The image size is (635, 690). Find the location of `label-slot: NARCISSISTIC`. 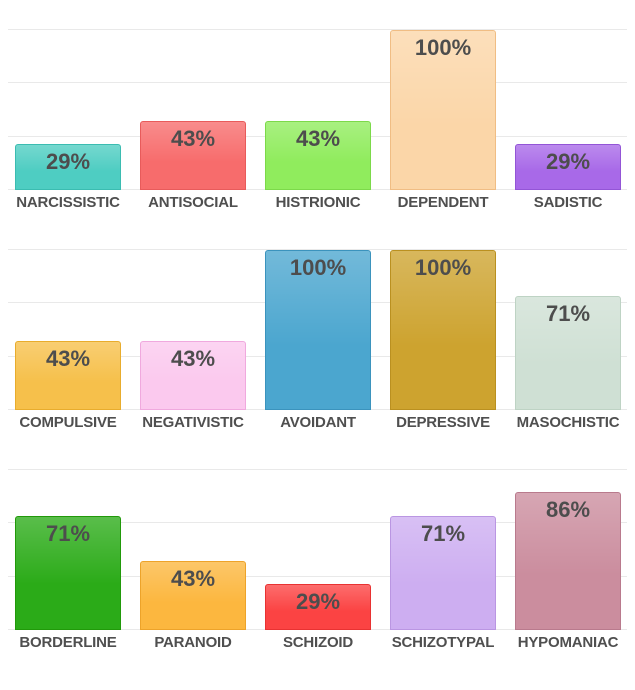

label-slot: NARCISSISTIC is located at coordinates (68, 207).